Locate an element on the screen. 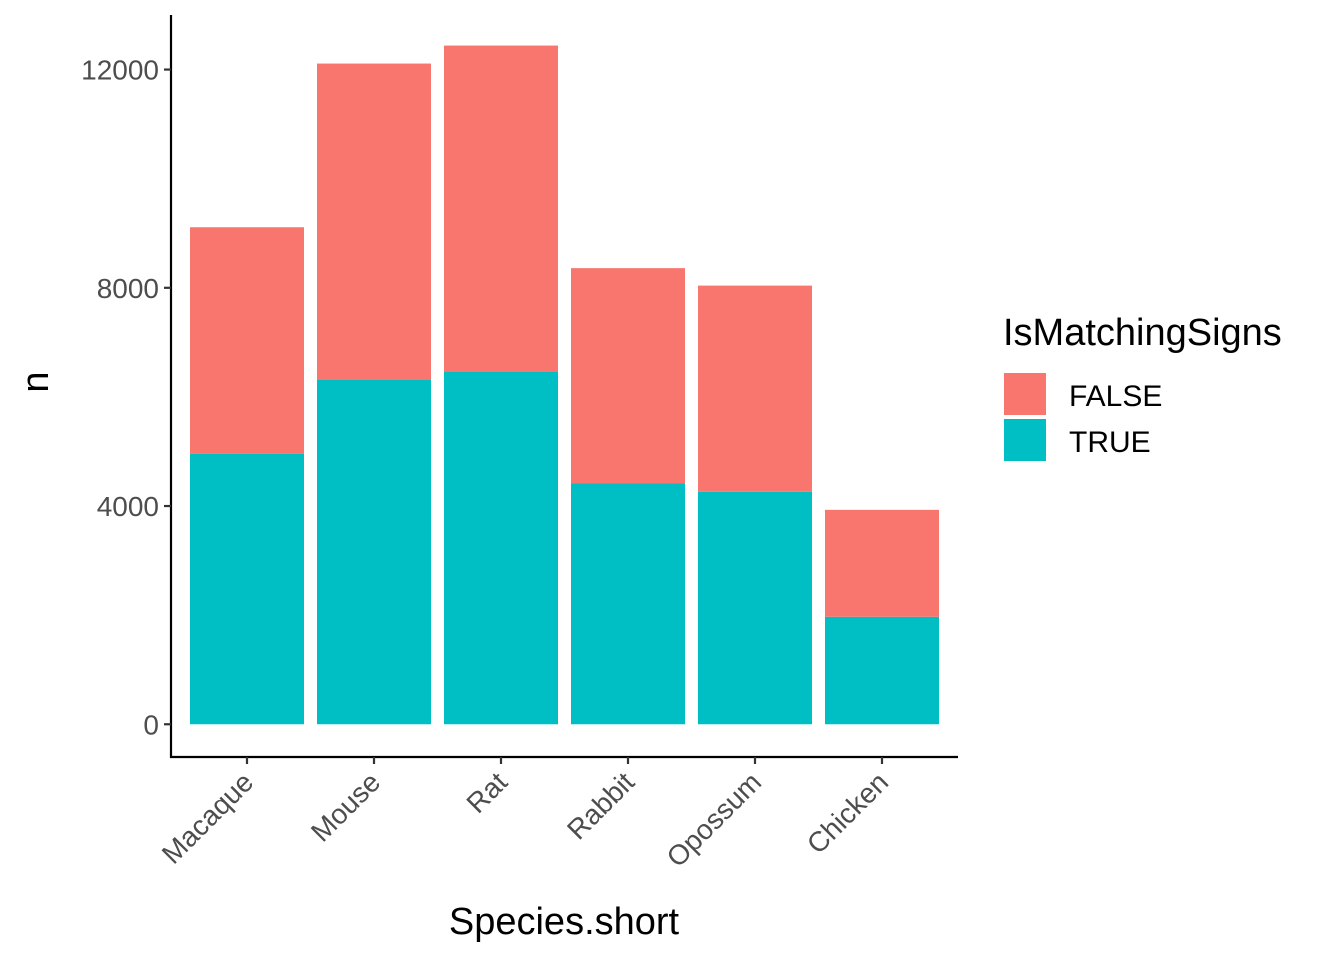 The height and width of the screenshot is (960, 1344). legend-swatch-true is located at coordinates (1025, 440).